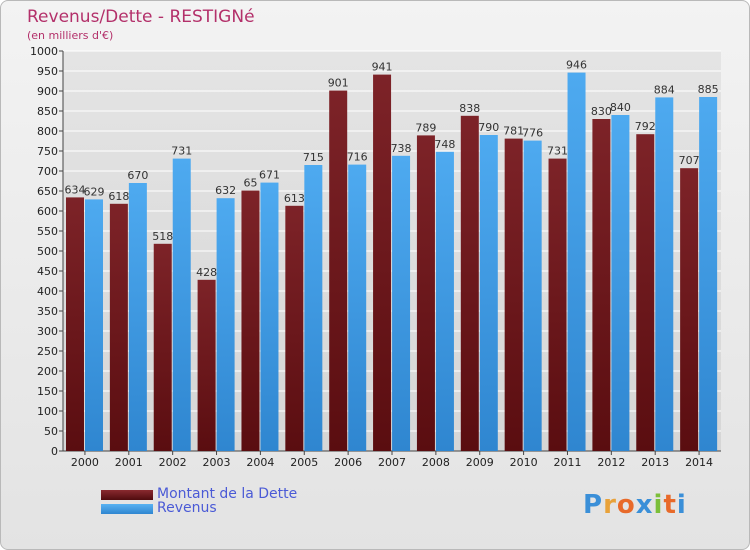  I want to click on data-label-dette: 731, so click(557, 151).